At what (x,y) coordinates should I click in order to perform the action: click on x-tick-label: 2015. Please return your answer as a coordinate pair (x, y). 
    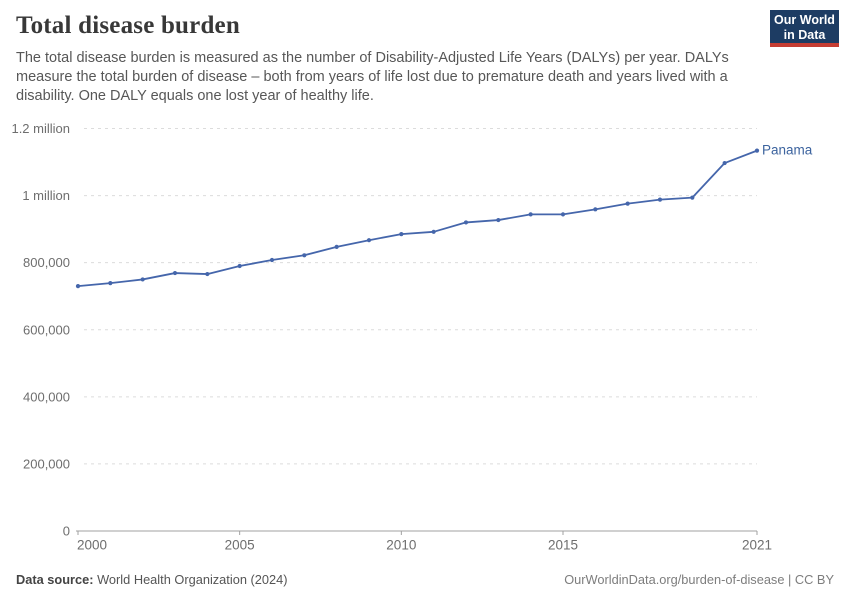
    Looking at the image, I should click on (563, 545).